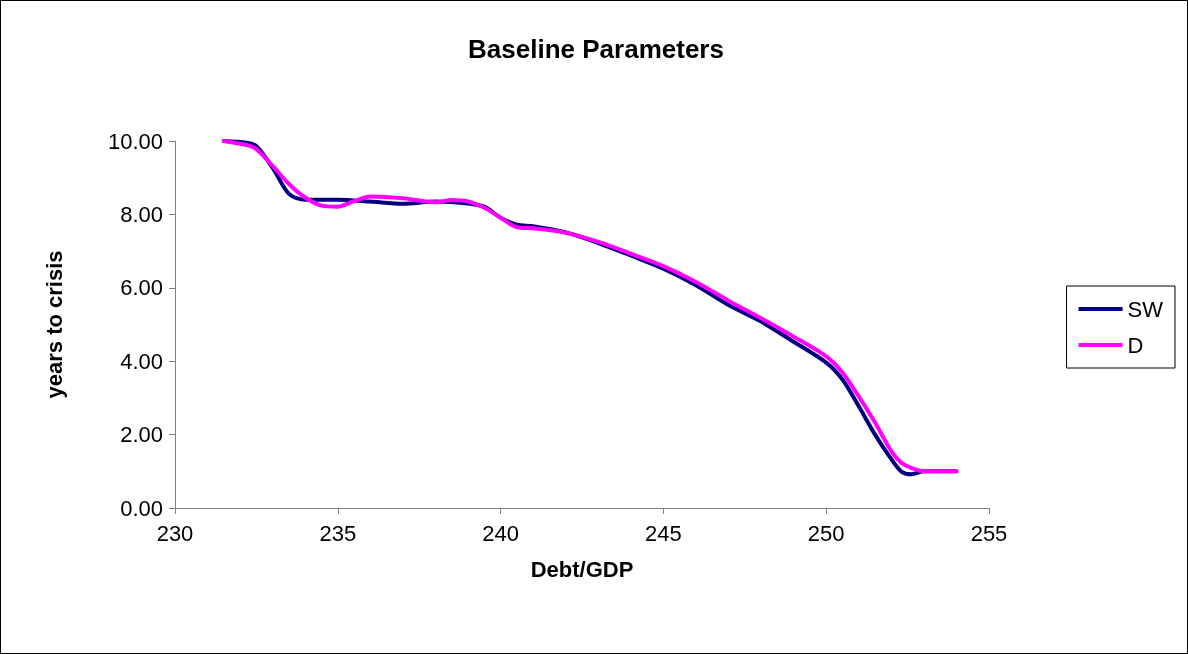 The image size is (1188, 654). What do you see at coordinates (500, 533) in the screenshot?
I see `x-tick-label: 240` at bounding box center [500, 533].